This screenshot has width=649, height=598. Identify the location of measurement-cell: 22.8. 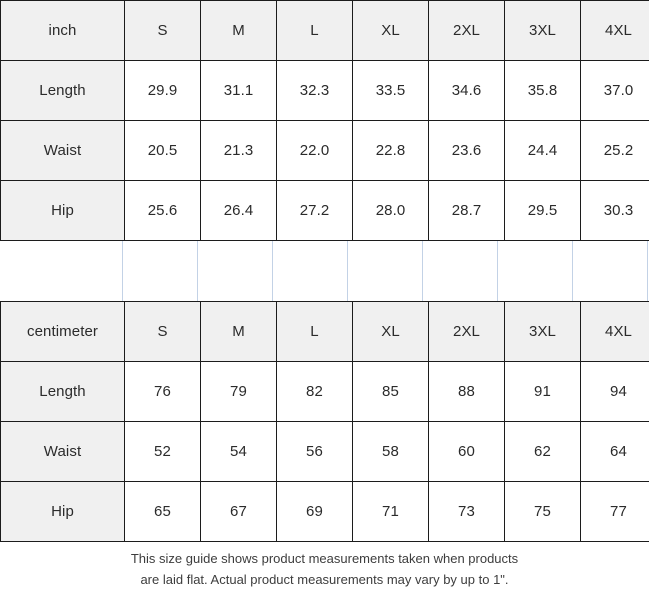
(390, 150).